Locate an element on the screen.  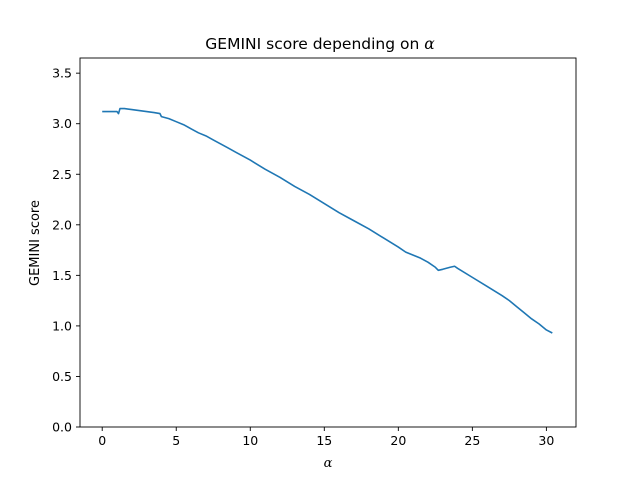
y-tick-label: 3.0 is located at coordinates (62, 123).